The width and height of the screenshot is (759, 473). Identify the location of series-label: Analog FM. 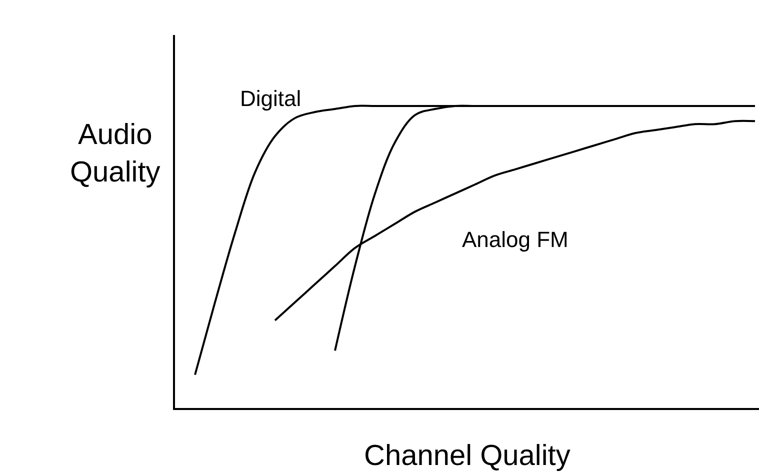
(515, 239).